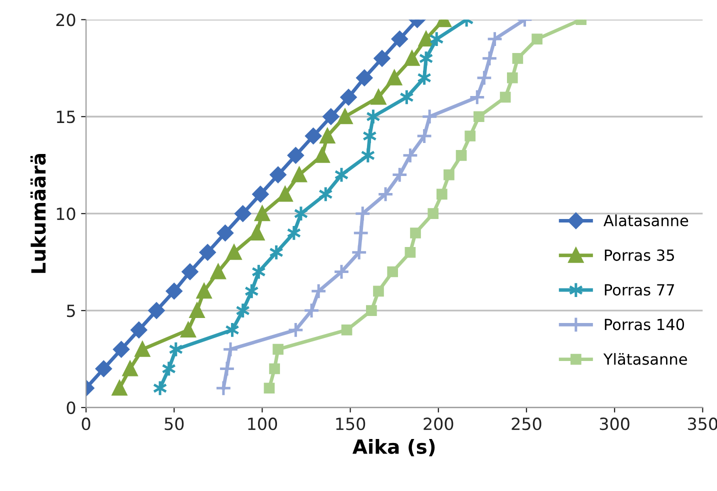 The image size is (717, 491). What do you see at coordinates (702, 424) in the screenshot?
I see `x-tick-label: 350` at bounding box center [702, 424].